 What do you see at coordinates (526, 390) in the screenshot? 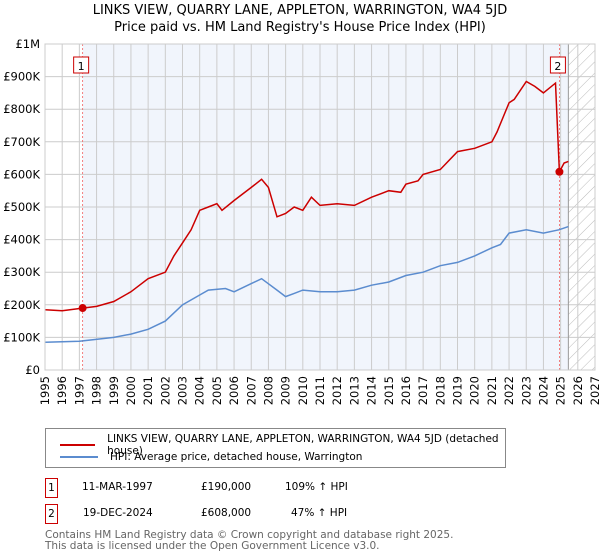
I see `x-tick-label: 2023` at bounding box center [526, 390].